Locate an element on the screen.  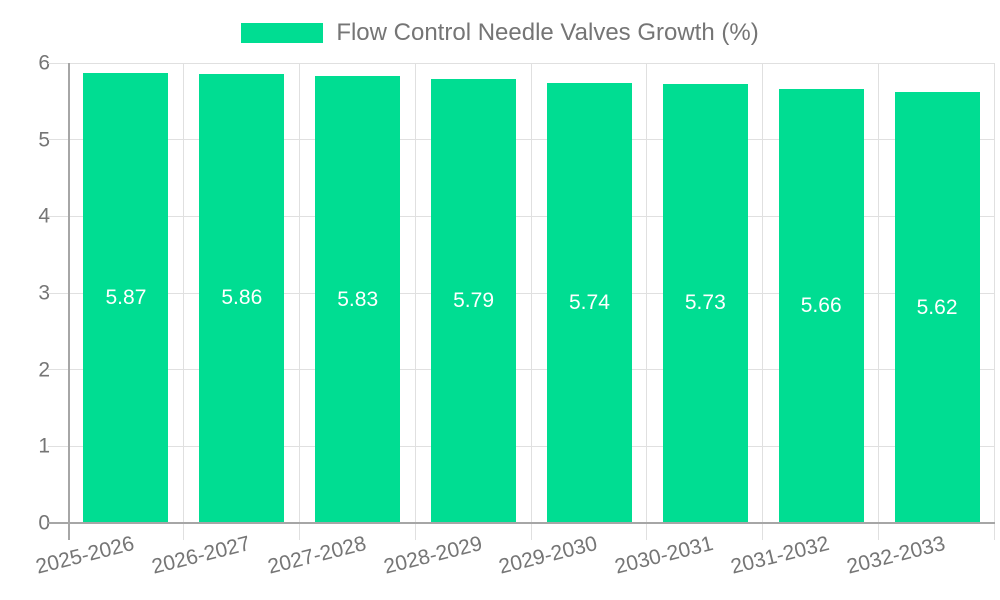
x-tick-label: 2031-2032 is located at coordinates (780, 555).